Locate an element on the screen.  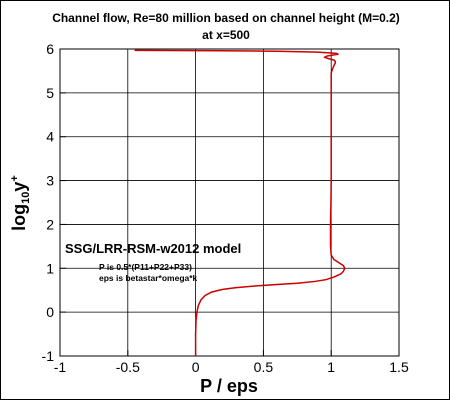
y-axis-label: log10y+ is located at coordinates (20, 203).